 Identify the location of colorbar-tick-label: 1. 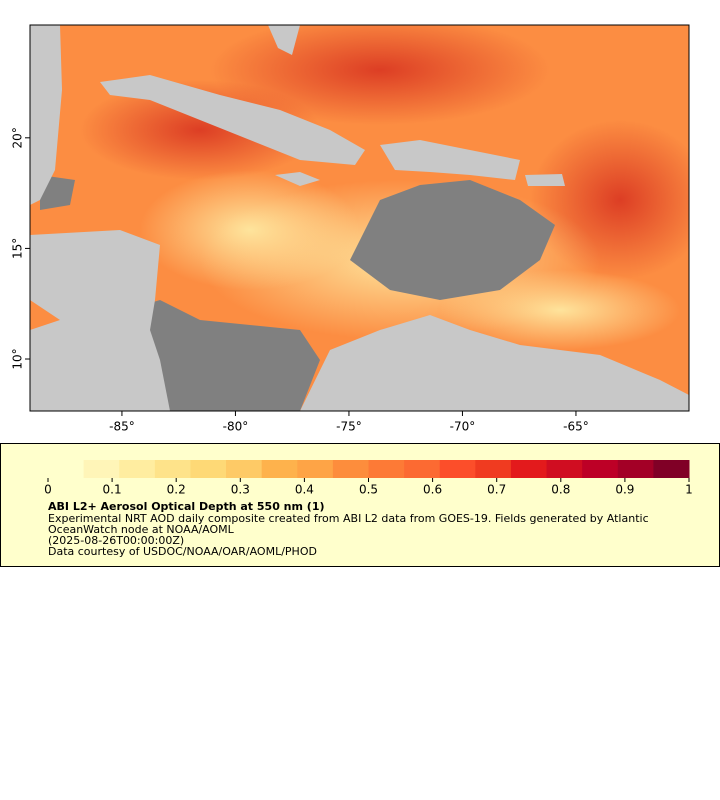
(689, 490).